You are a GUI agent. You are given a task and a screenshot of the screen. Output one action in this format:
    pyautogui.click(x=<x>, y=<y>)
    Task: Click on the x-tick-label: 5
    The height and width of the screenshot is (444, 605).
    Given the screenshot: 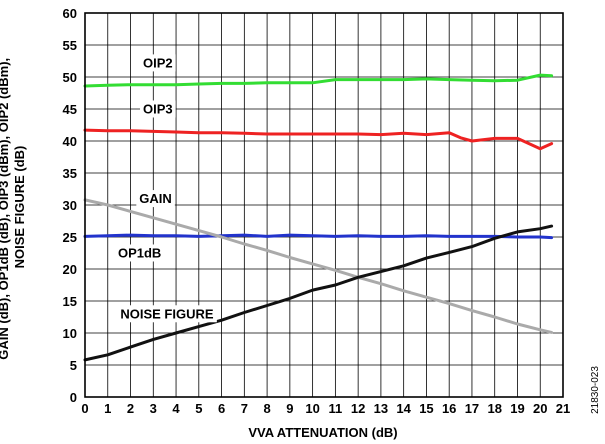 What is the action you would take?
    pyautogui.click(x=198, y=408)
    